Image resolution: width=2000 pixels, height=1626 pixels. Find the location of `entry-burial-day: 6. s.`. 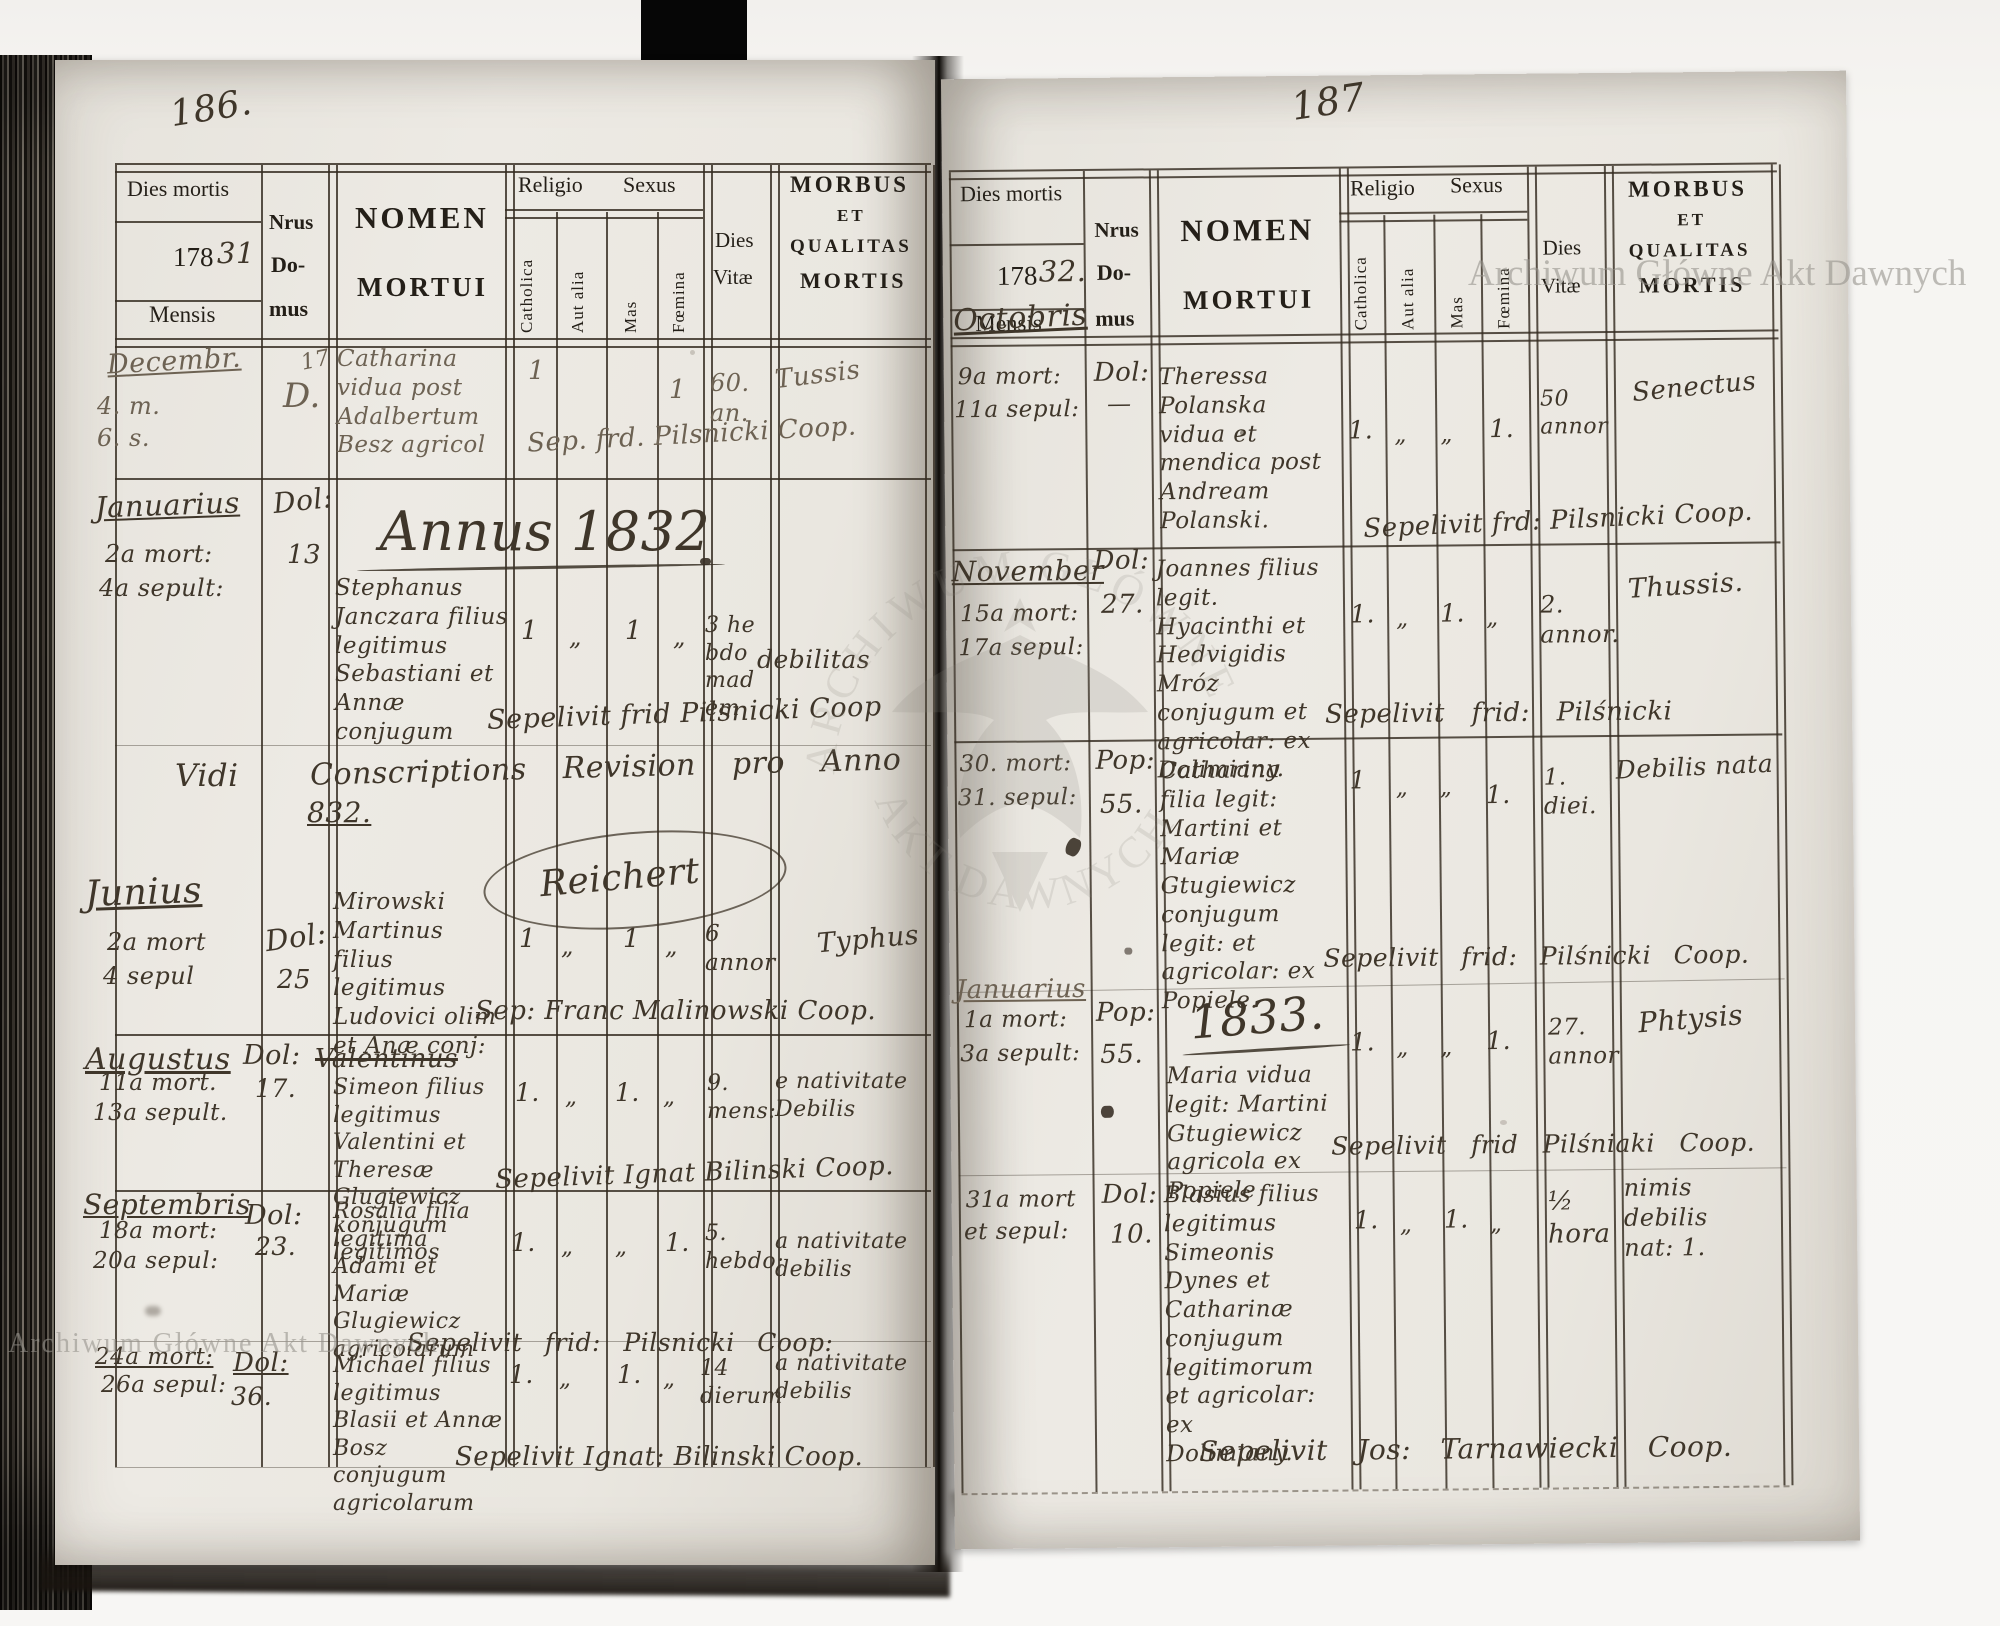

entry-burial-day: 6. s. is located at coordinates (123, 438).